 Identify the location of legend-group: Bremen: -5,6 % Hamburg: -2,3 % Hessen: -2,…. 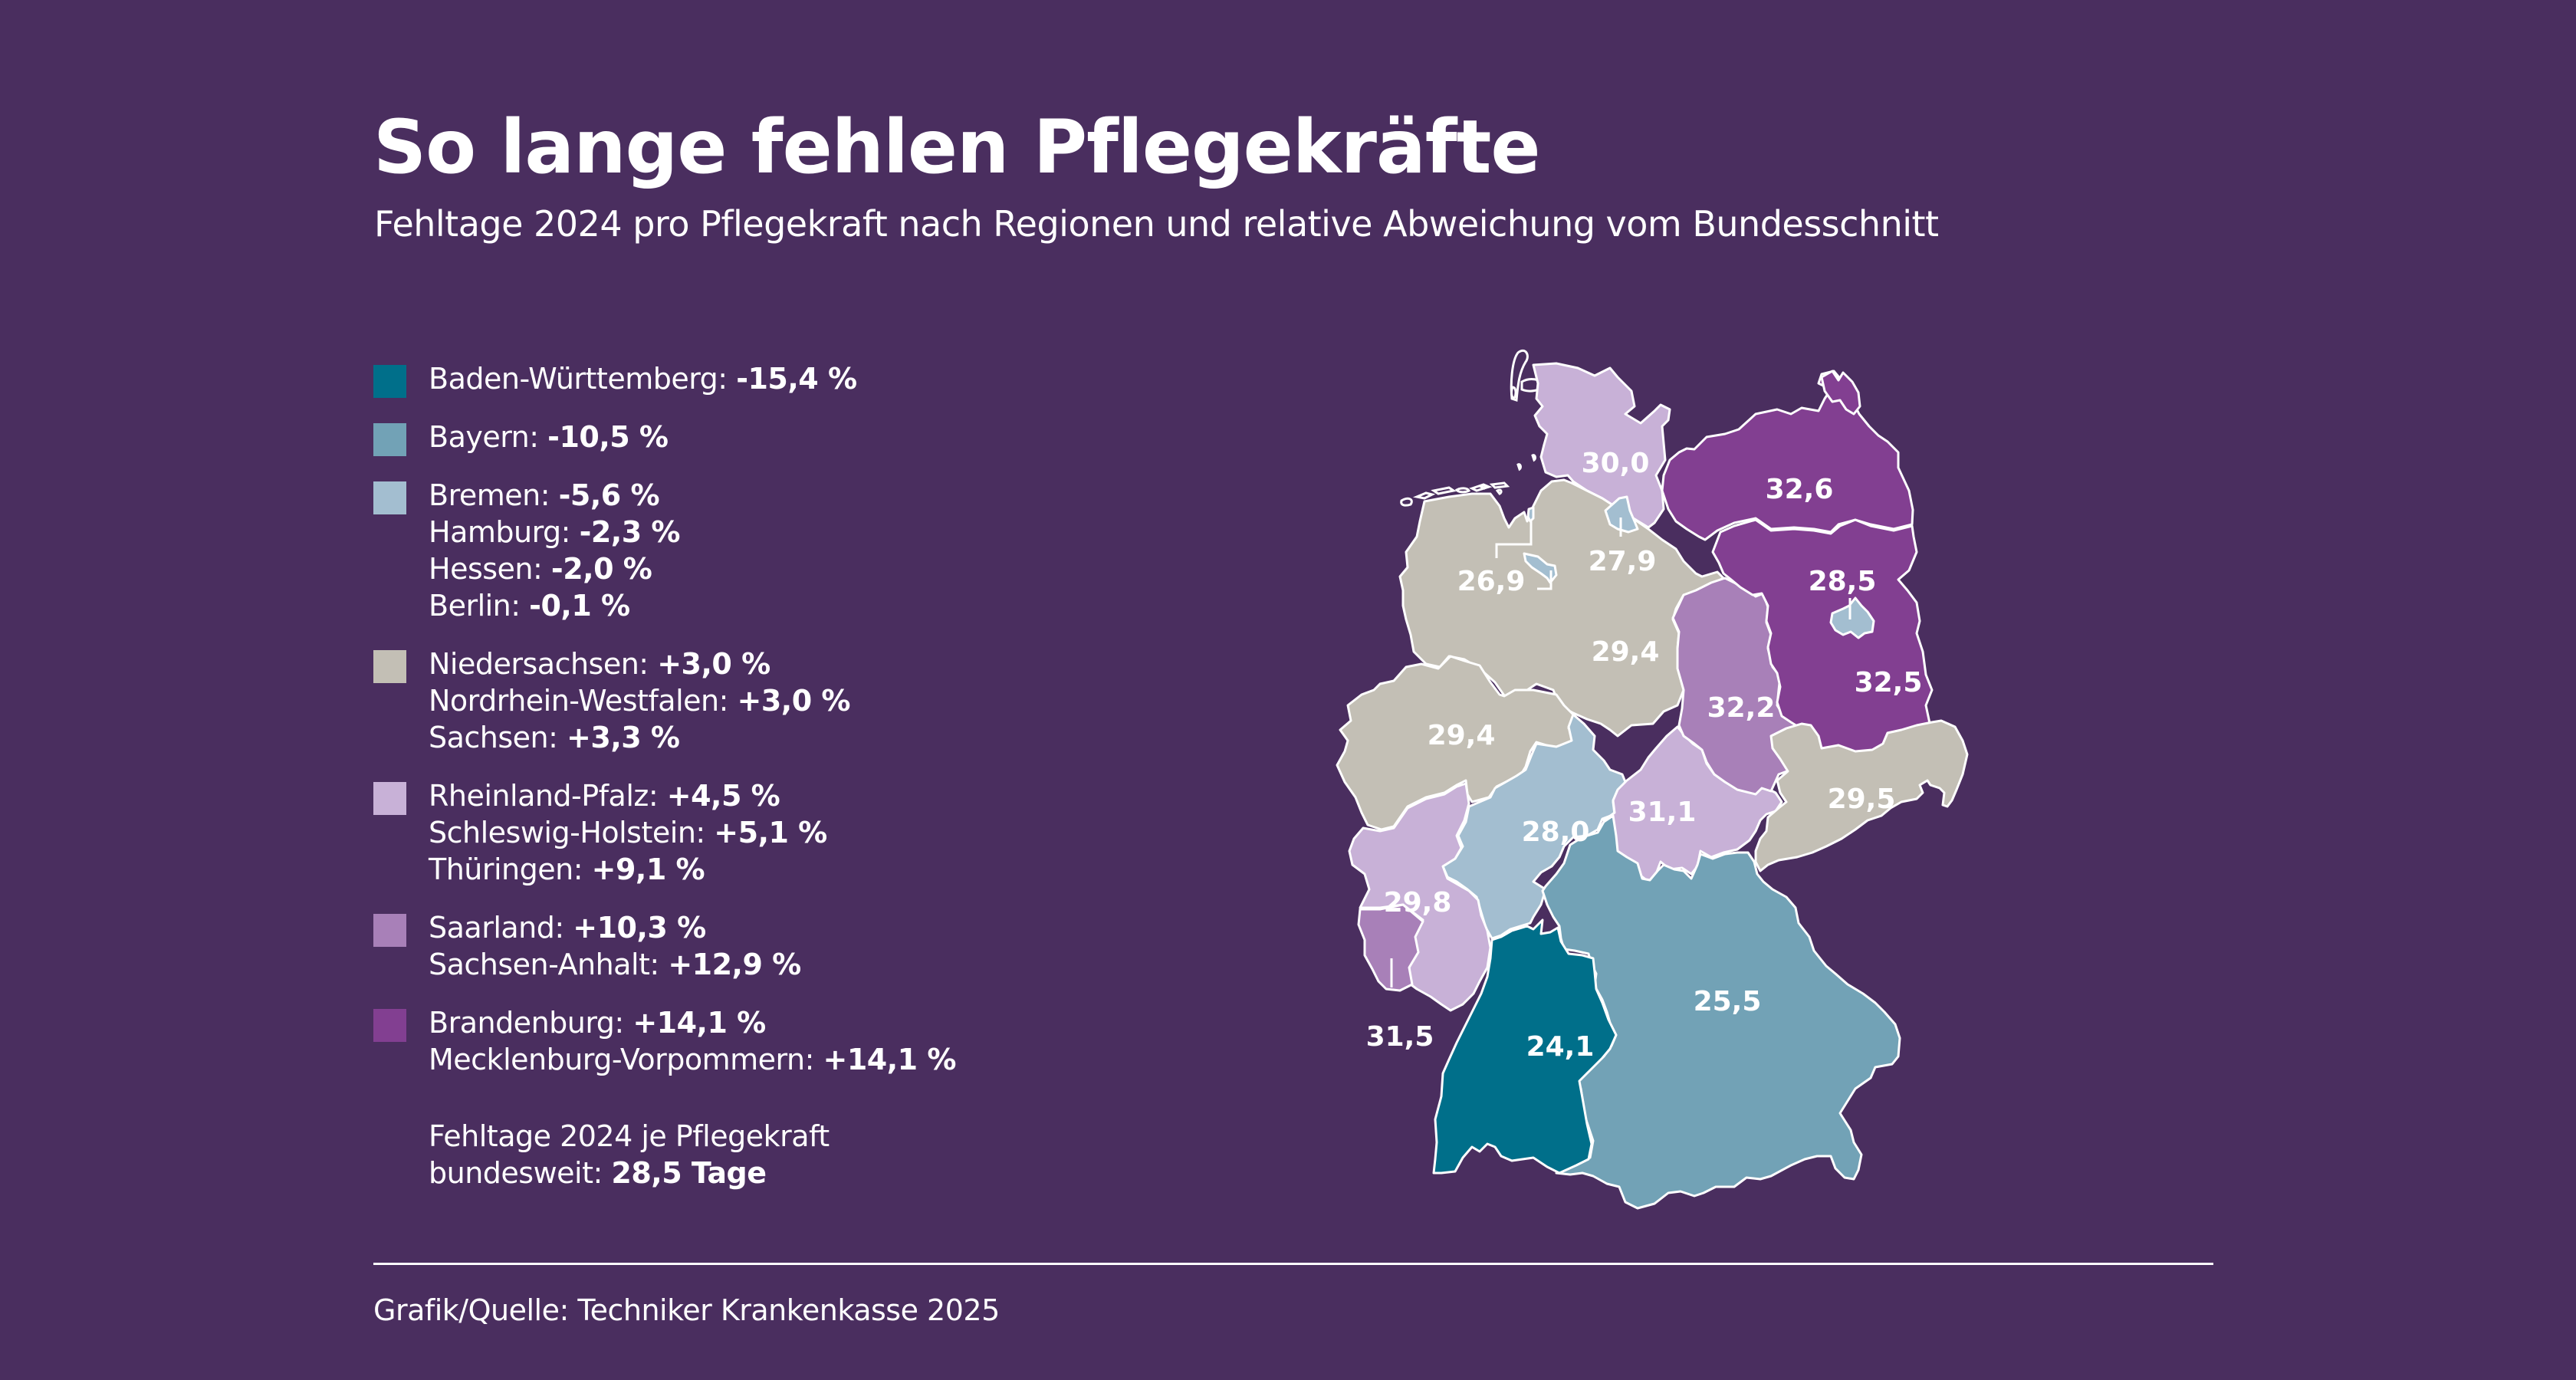
(795, 551).